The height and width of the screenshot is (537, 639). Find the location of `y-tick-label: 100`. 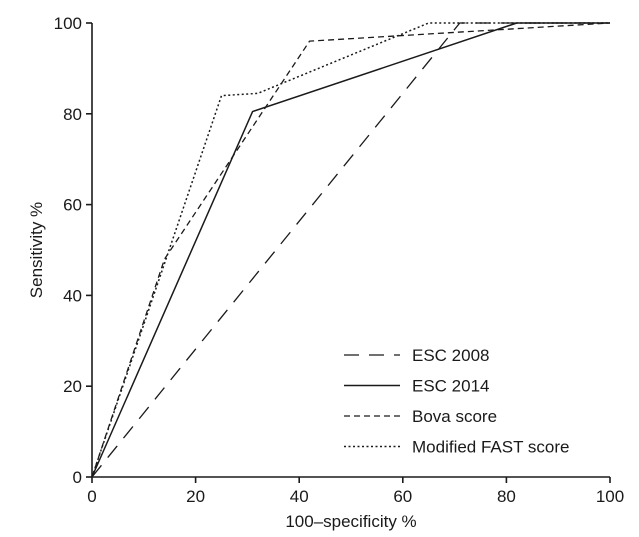

y-tick-label: 100 is located at coordinates (68, 23).